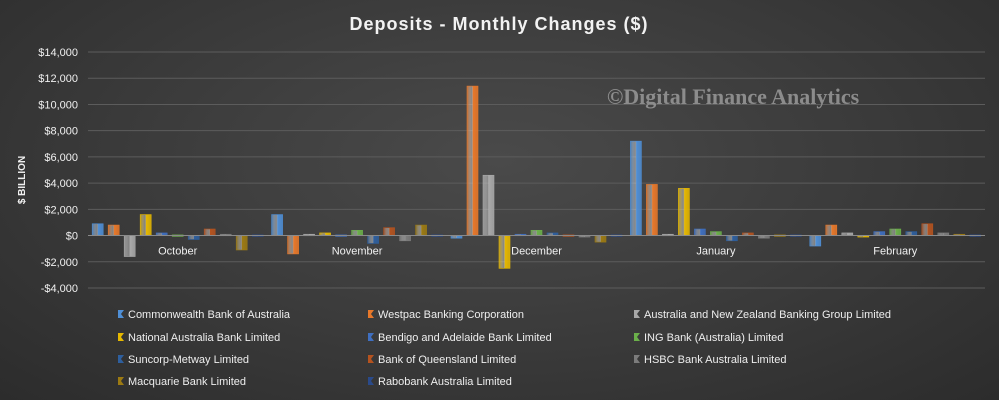  Describe the element at coordinates (72, 237) in the screenshot. I see `y-tick-label: $0` at that location.